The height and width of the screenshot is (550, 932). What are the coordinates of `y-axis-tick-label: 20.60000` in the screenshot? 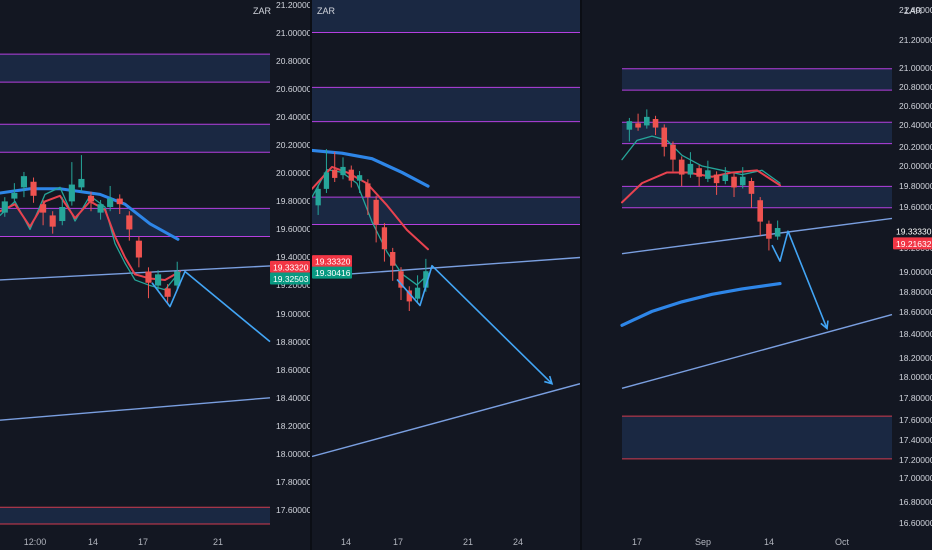 It's located at (915, 106).